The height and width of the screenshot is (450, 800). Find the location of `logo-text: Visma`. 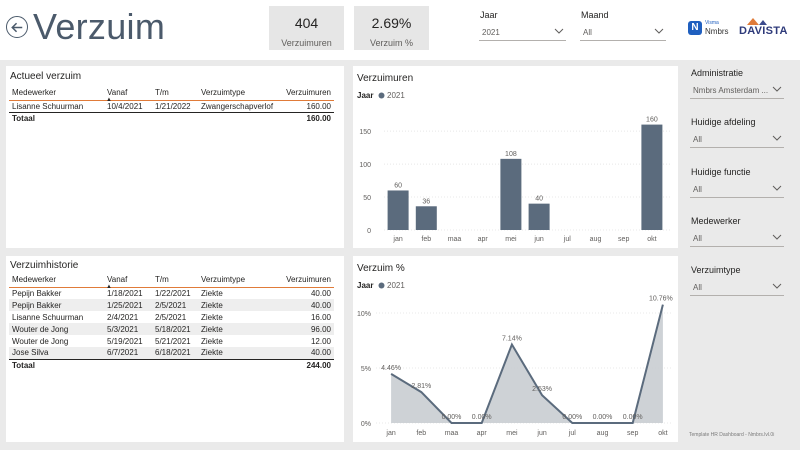

logo-text: Visma is located at coordinates (712, 23).